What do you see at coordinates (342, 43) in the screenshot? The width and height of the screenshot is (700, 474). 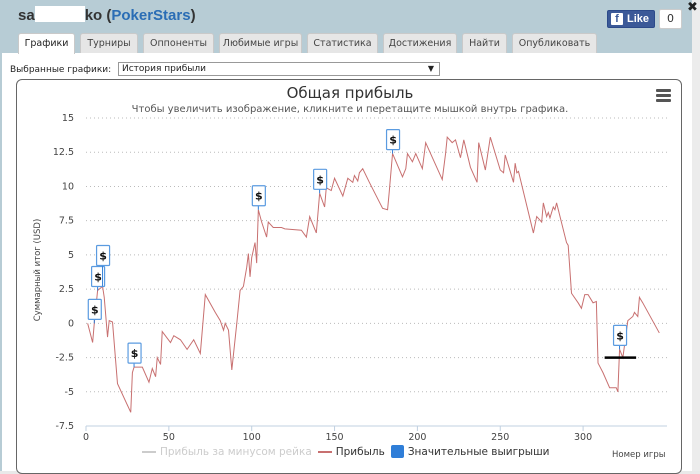 I see `tab-statistics: Статистика` at bounding box center [342, 43].